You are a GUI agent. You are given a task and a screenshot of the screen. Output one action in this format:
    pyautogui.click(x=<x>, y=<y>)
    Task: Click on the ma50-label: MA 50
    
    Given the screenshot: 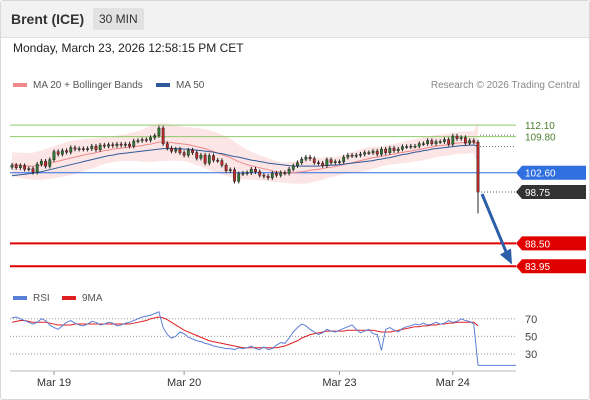 What is the action you would take?
    pyautogui.click(x=190, y=85)
    